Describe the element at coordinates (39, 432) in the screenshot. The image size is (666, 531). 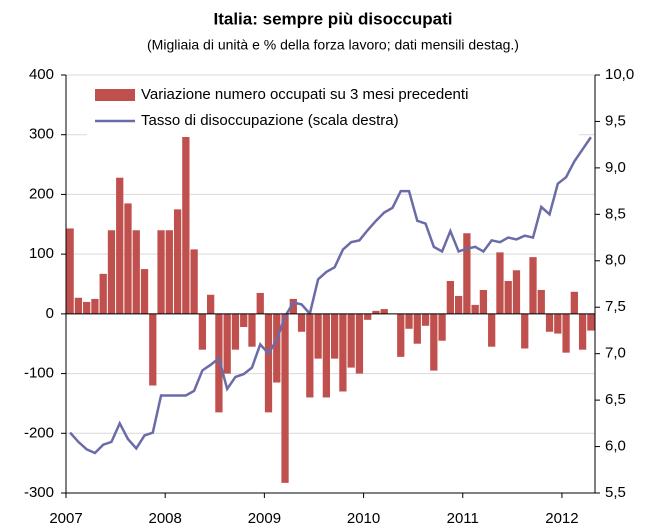
I see `y-tick-label: -200` at that location.